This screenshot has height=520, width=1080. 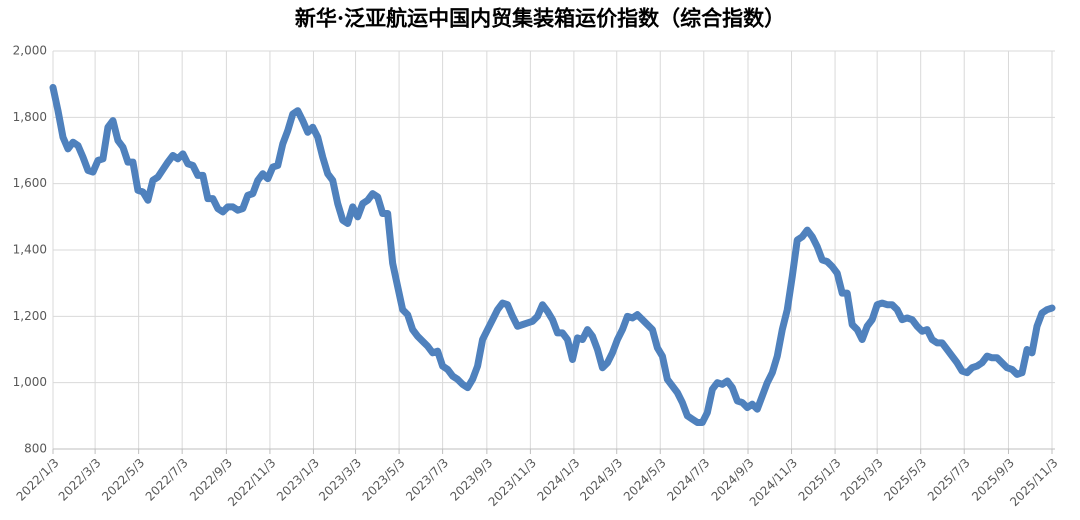 What do you see at coordinates (340, 480) in the screenshot?
I see `x-tick-label: 2023/3/3` at bounding box center [340, 480].